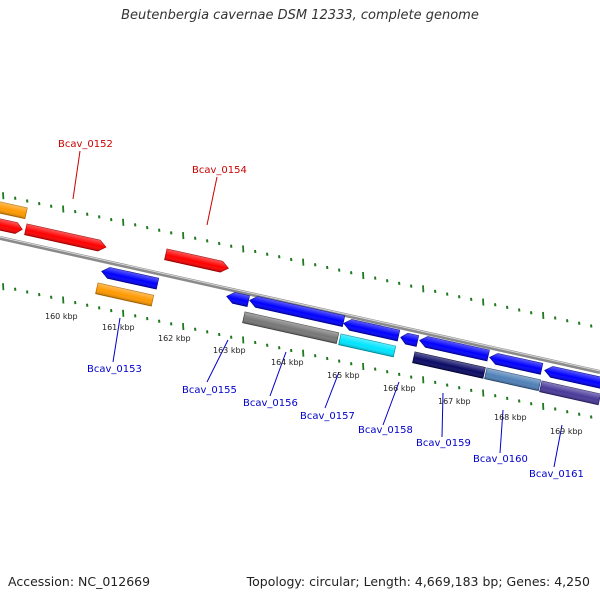 This screenshot has width=600, height=604. Describe the element at coordinates (566, 431) in the screenshot. I see `scale-label: 169 kbp` at that location.